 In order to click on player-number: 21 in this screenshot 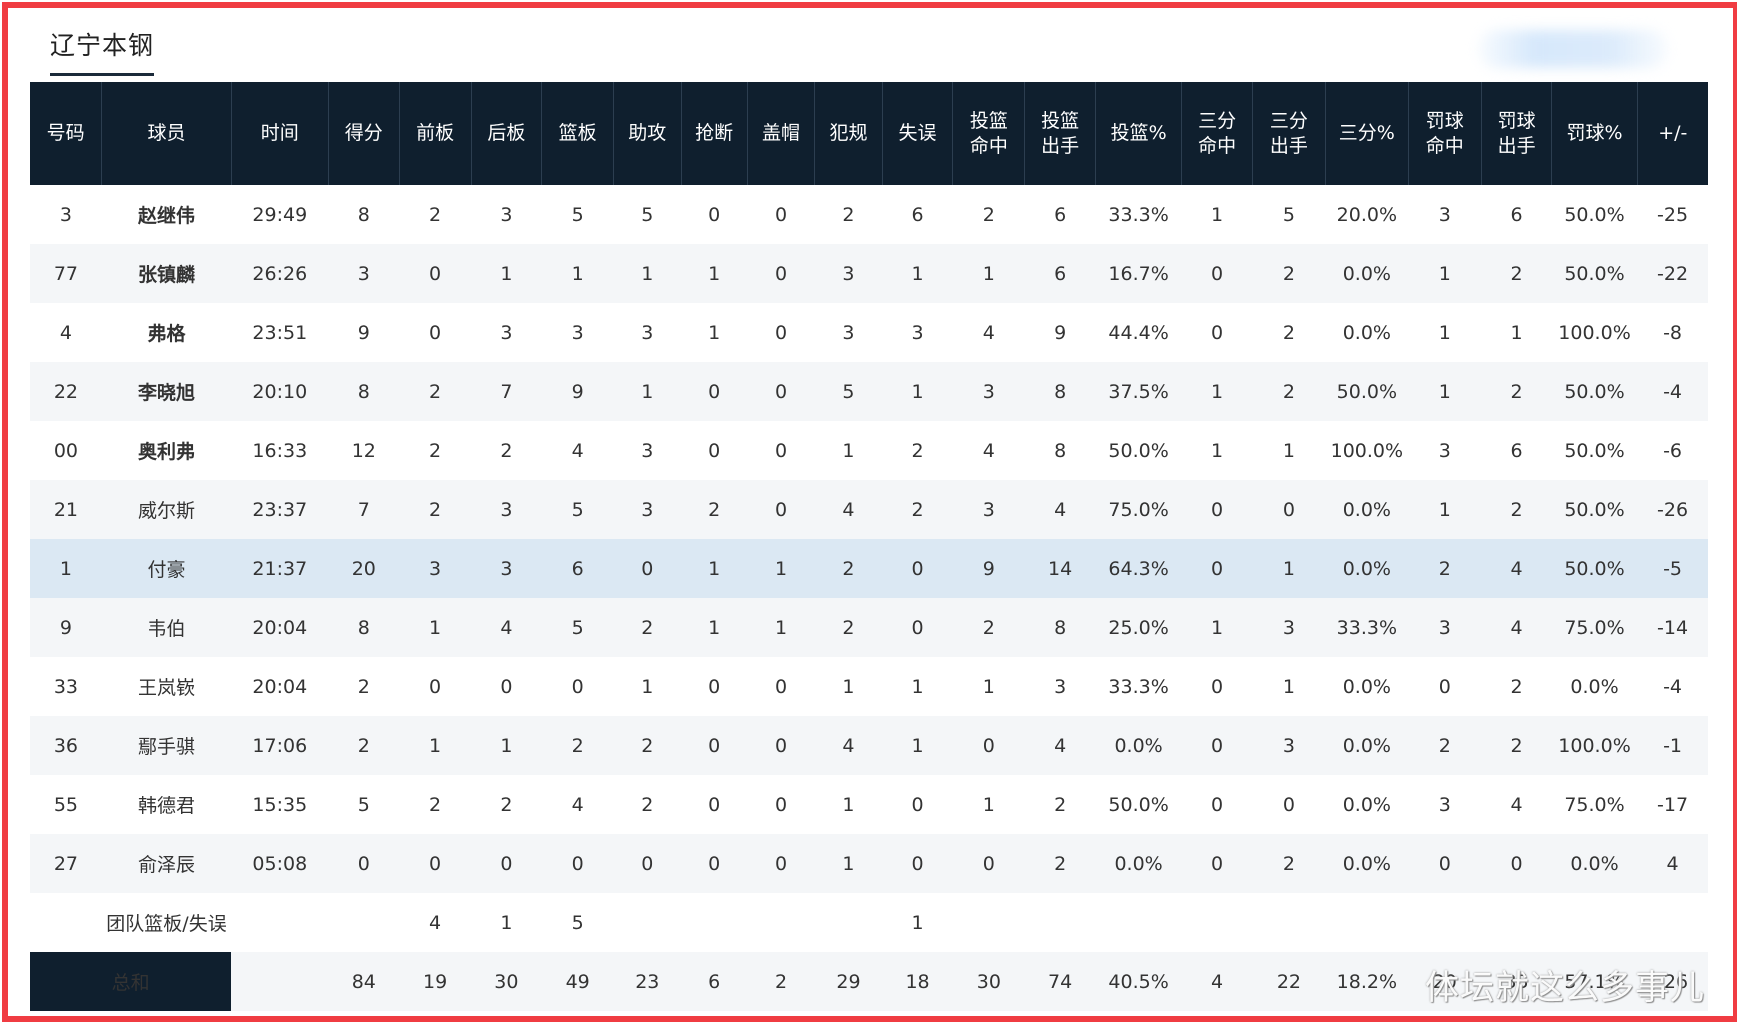, I will do `click(66, 509)`.